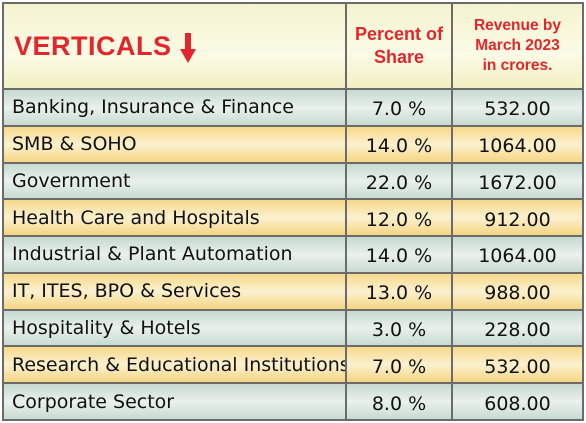 This screenshot has width=586, height=423. What do you see at coordinates (517, 401) in the screenshot?
I see `revenue-cell: 608.00` at bounding box center [517, 401].